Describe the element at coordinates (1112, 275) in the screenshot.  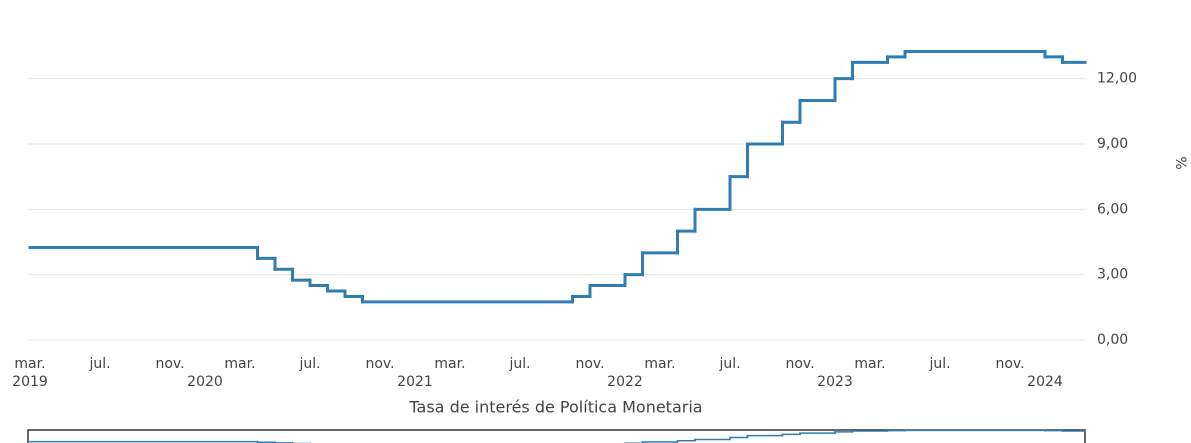
I see `y-tick-label: 3,00` at that location.